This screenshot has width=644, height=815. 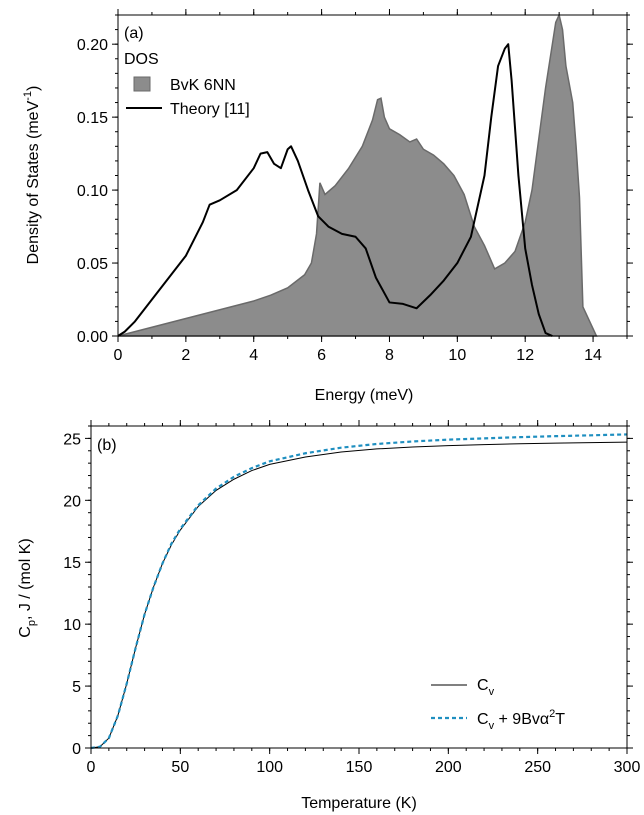 What do you see at coordinates (448, 767) in the screenshot?
I see `x-tick-label: 200` at bounding box center [448, 767].